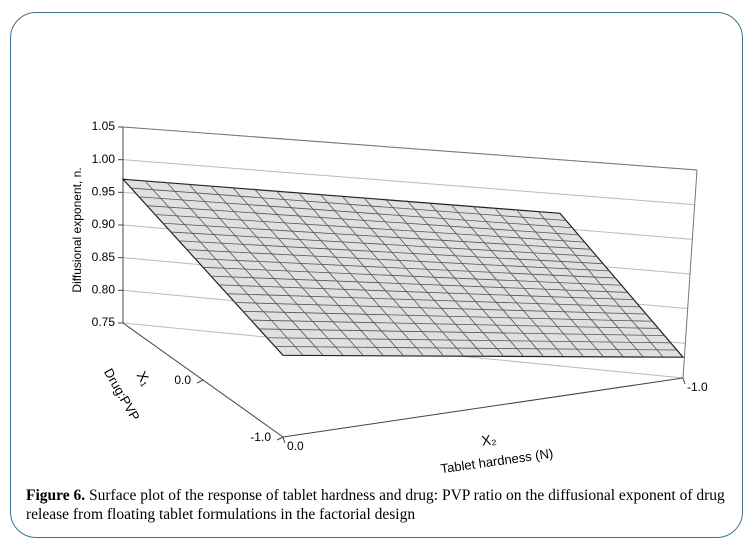  Describe the element at coordinates (56, 495) in the screenshot. I see `caption-label: Figure 6.` at that location.